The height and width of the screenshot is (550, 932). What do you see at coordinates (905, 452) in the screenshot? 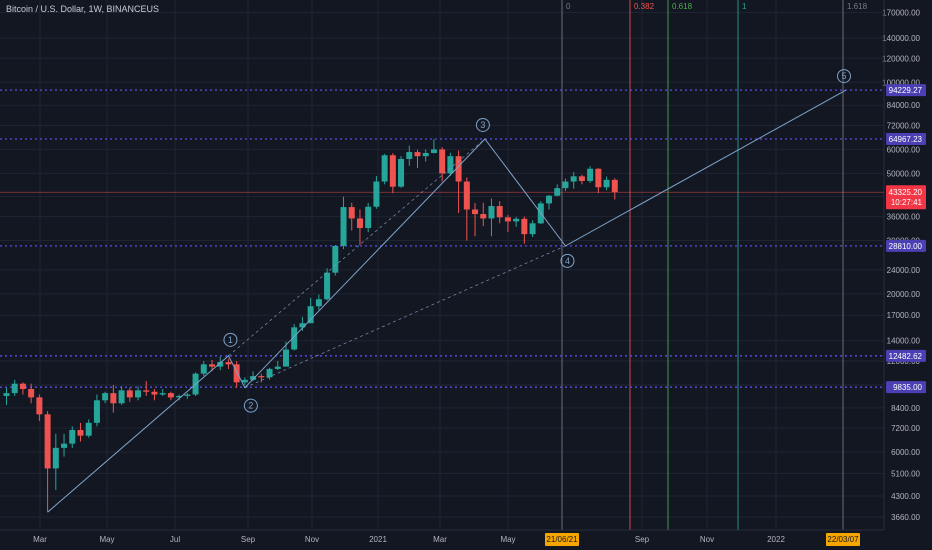
I see `y-tick-label: 6000.00` at bounding box center [905, 452].